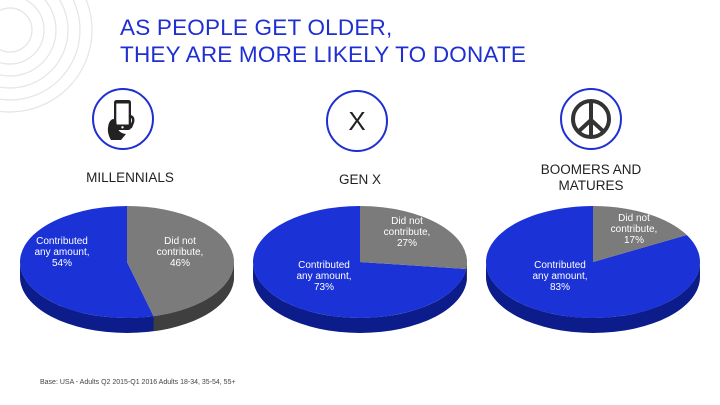 The image size is (720, 405). I want to click on svg-text: X, so click(356, 121).